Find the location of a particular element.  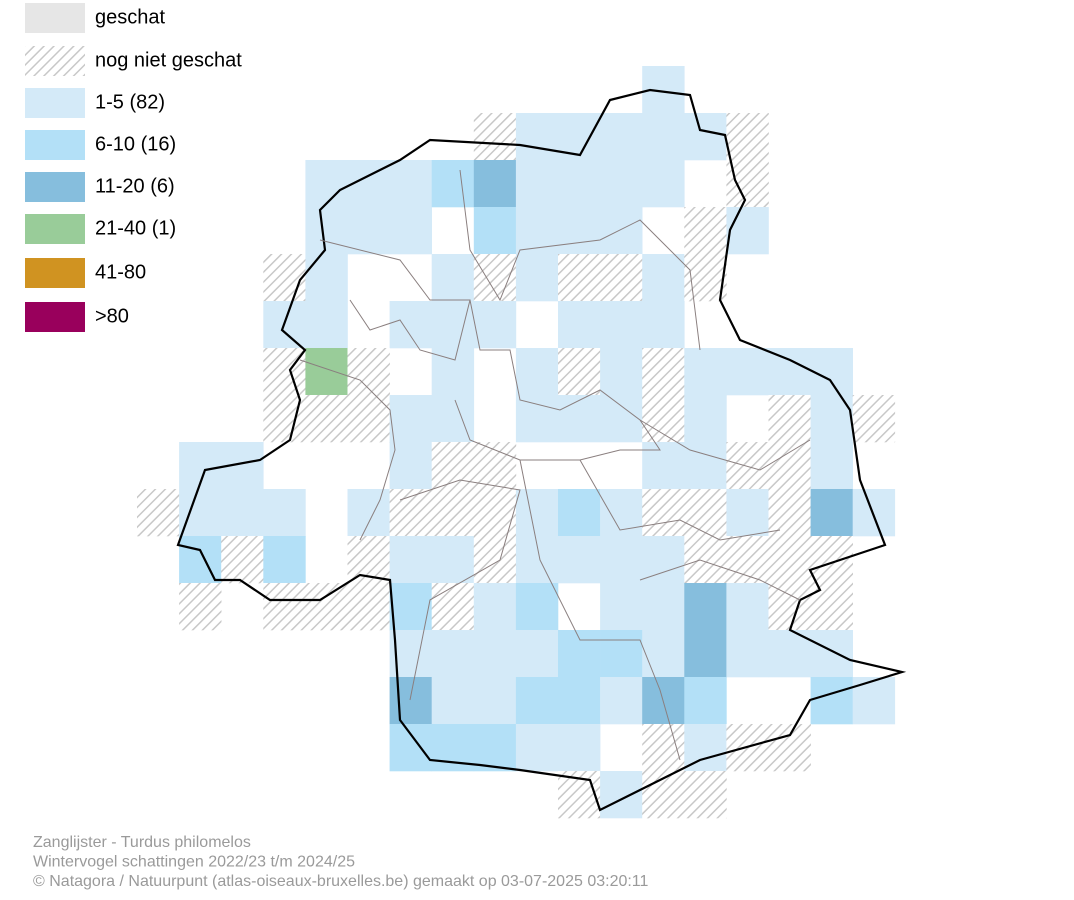

legend-label: 21-40 (1) is located at coordinates (135, 228).